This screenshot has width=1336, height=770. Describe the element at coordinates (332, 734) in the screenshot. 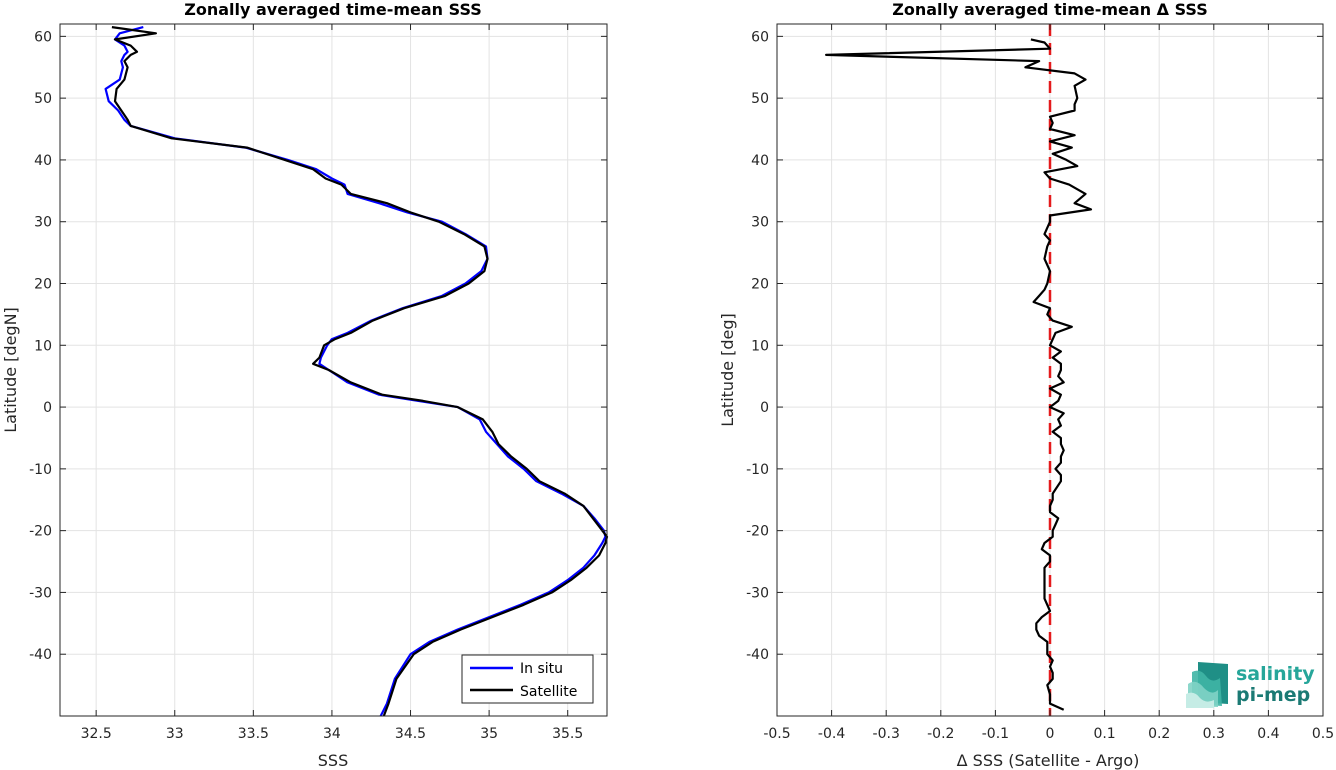

I see `x-tick-label: 34` at that location.